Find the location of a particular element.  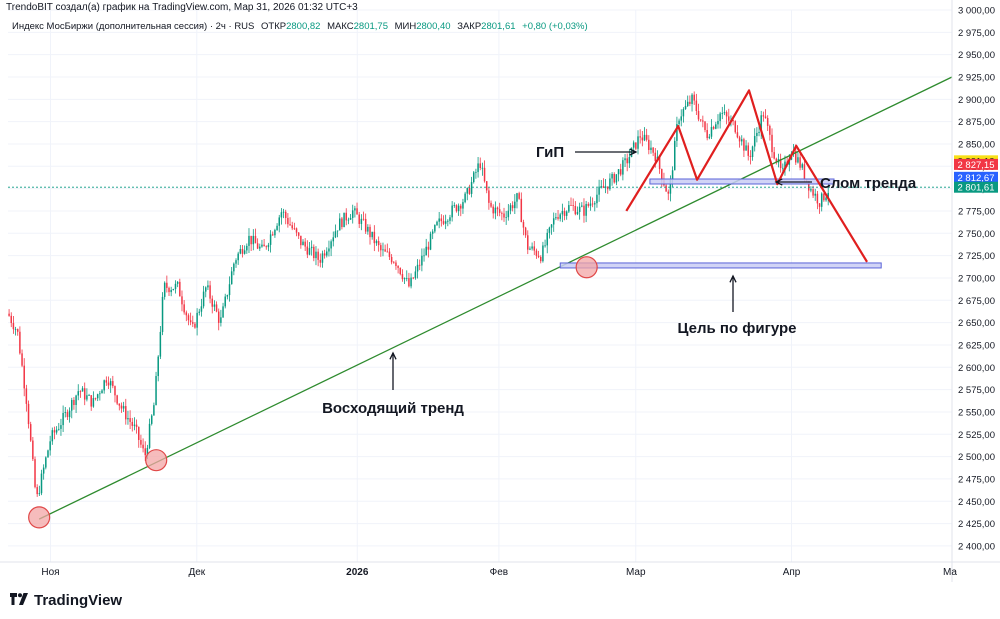

time-tick-label: Ноя is located at coordinates (50, 572).